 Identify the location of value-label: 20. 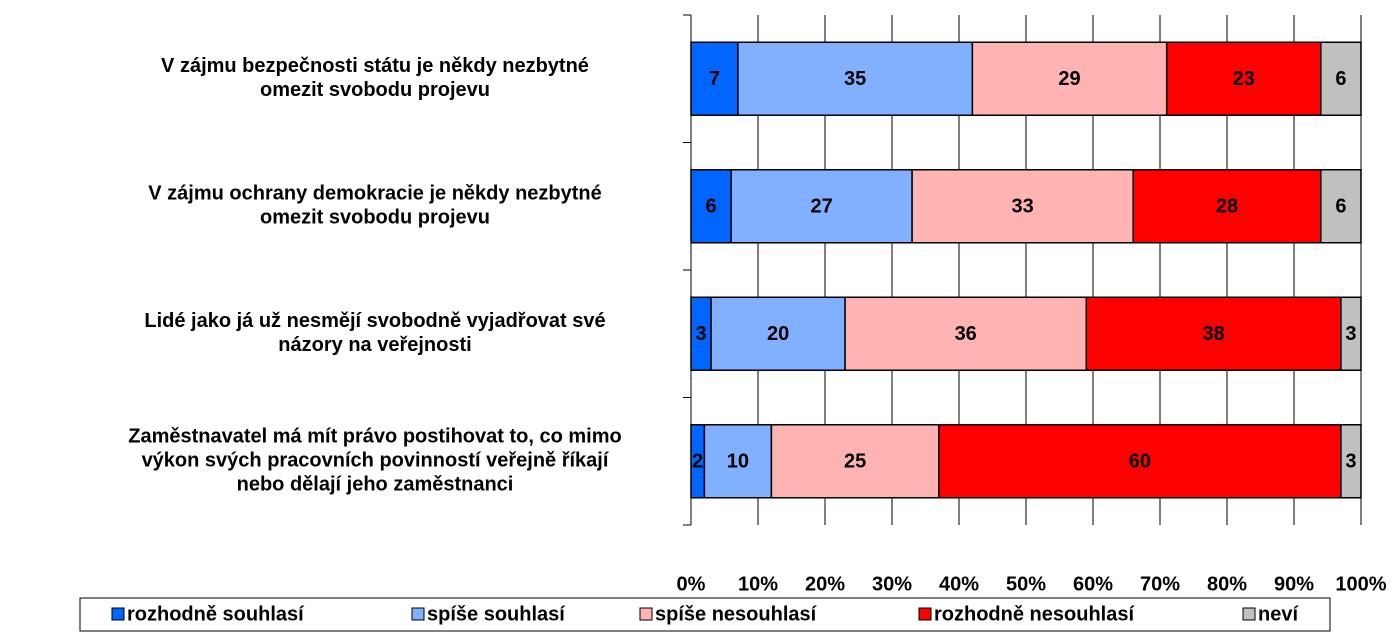
(778, 334).